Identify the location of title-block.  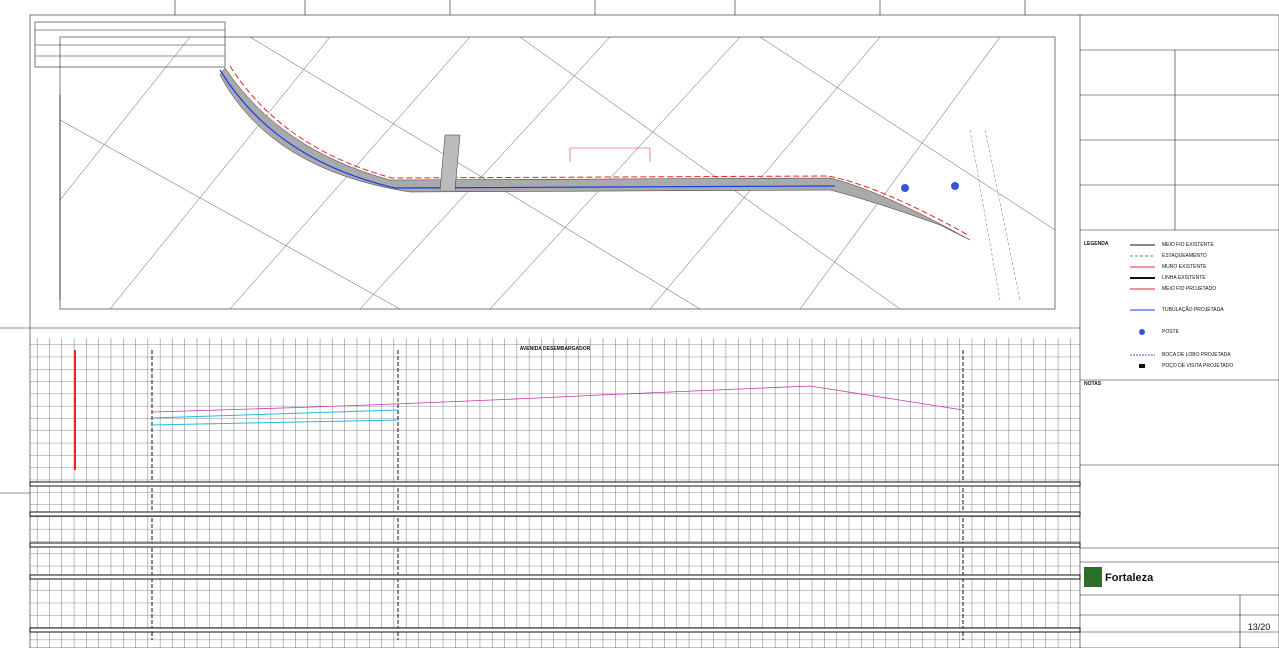
(1179, 348).